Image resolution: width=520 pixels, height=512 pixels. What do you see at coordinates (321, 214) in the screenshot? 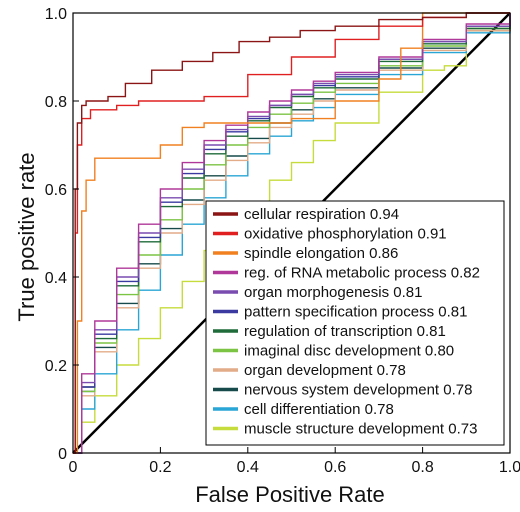
I see `legend-entry: cellular respiration 0.94` at bounding box center [321, 214].